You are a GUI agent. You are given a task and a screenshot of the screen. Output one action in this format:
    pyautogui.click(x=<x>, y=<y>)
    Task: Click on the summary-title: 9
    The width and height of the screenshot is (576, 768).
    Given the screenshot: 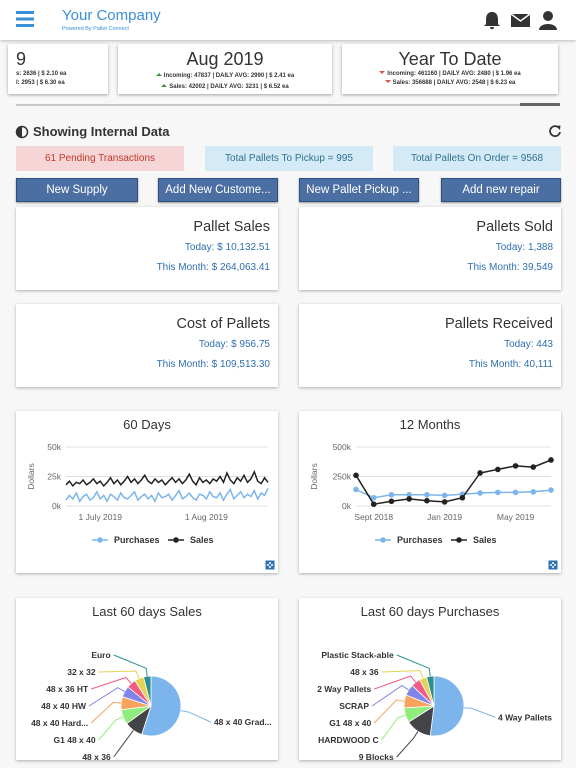 What is the action you would take?
    pyautogui.click(x=21, y=59)
    